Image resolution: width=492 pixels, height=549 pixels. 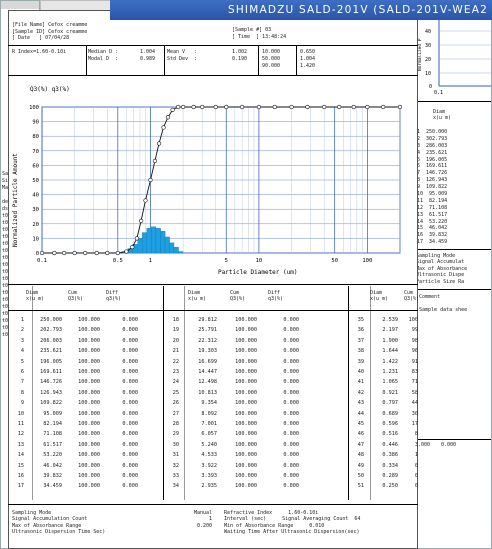 What do you see at coordinates (231, 424) in the screenshot?
I see `table-row: 28 7.001 100.000 0.000` at bounding box center [231, 424].